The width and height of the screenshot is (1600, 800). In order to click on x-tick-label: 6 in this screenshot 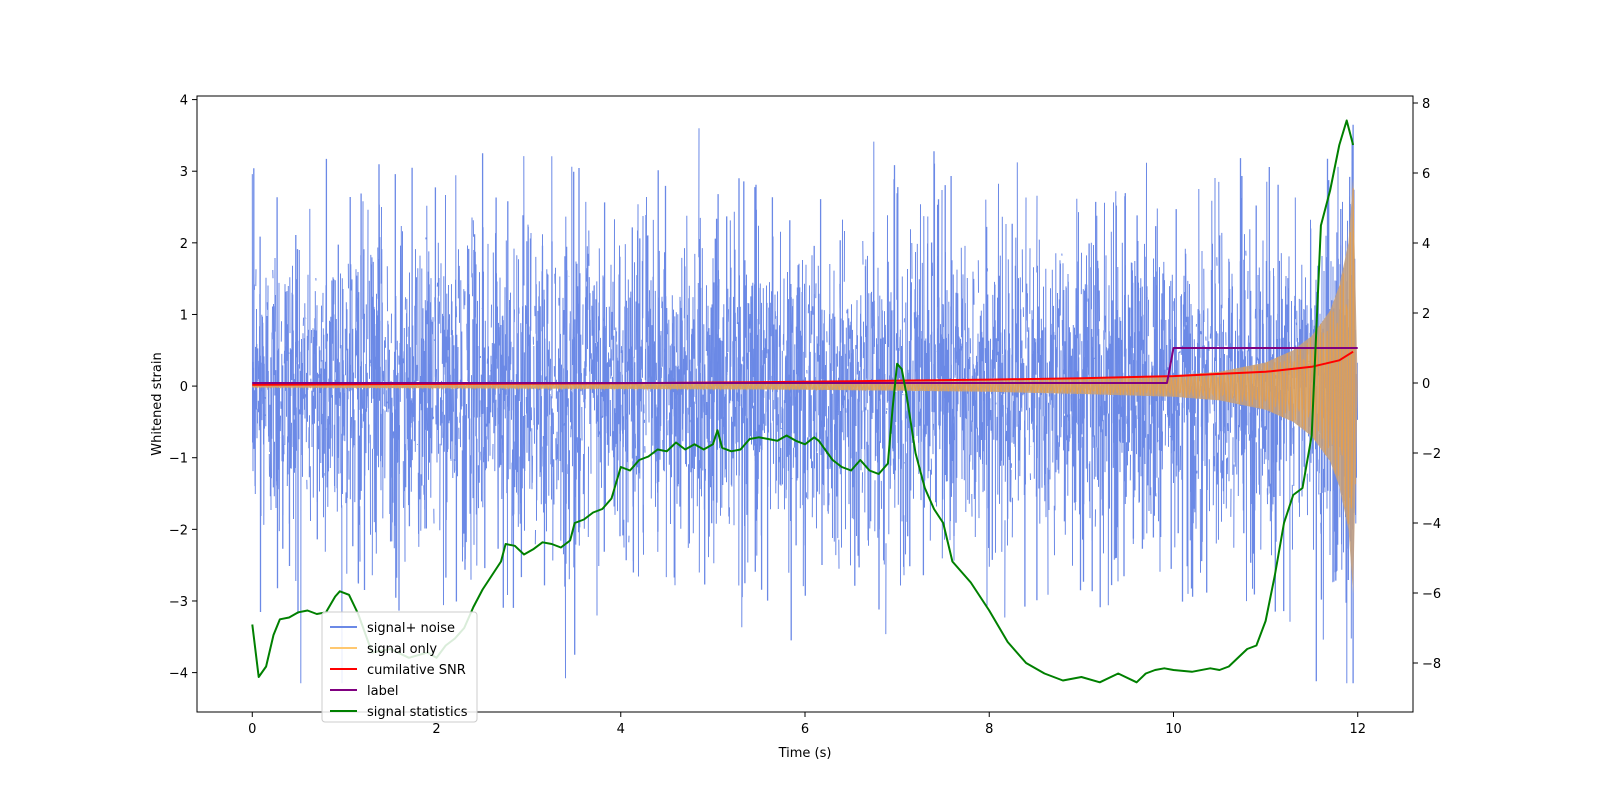, I will do `click(805, 729)`.